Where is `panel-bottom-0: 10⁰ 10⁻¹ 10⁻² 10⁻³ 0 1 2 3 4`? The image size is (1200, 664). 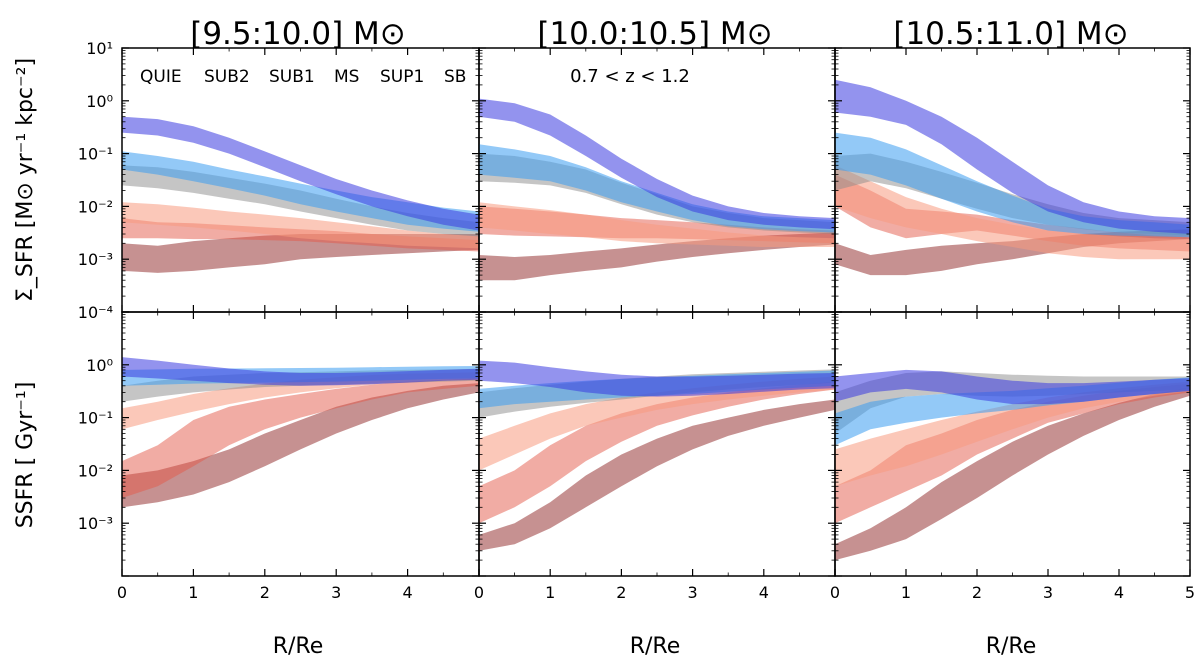
panel-bottom-0: 10⁰ 10⁻¹ 10⁻² 10⁻³ 0 1 2 3 4 is located at coordinates (279, 456).